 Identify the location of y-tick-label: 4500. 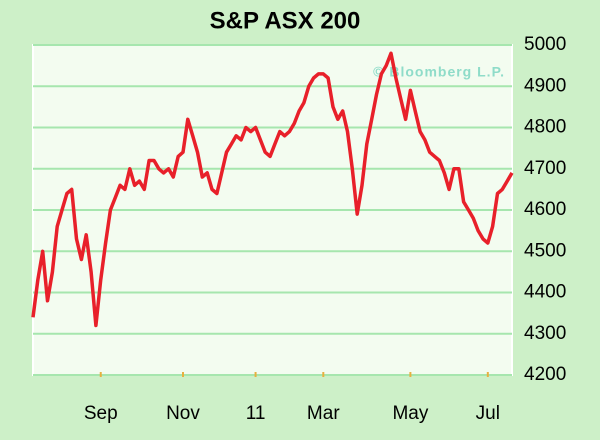
(545, 250).